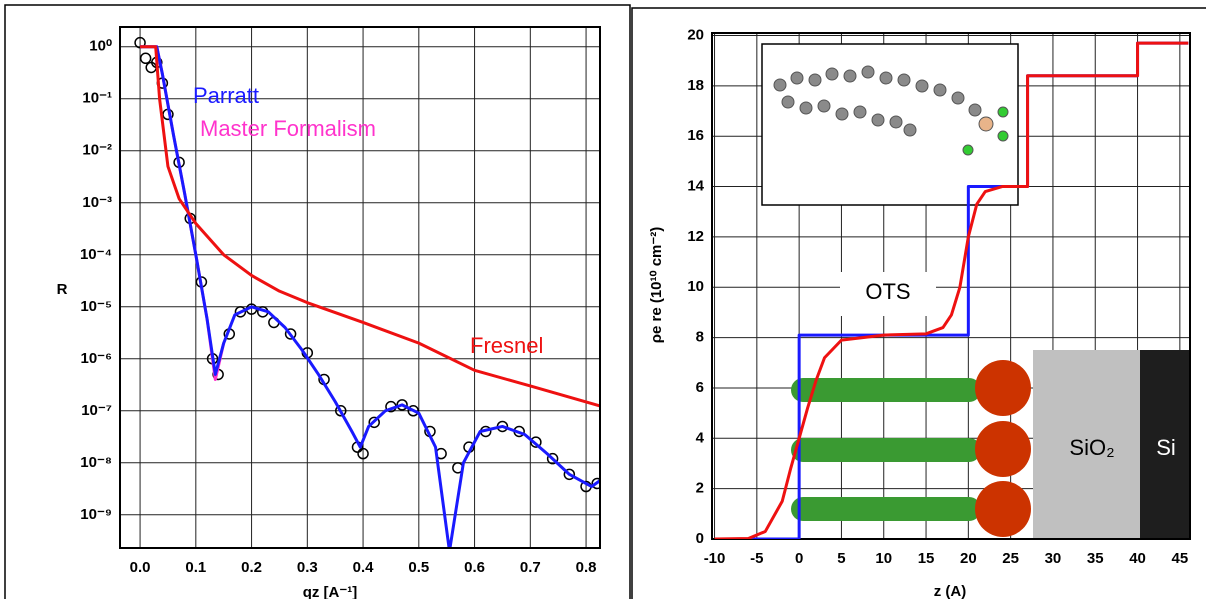 This screenshot has width=1206, height=604. What do you see at coordinates (841, 558) in the screenshot?
I see `x-tick-label: 5` at bounding box center [841, 558].